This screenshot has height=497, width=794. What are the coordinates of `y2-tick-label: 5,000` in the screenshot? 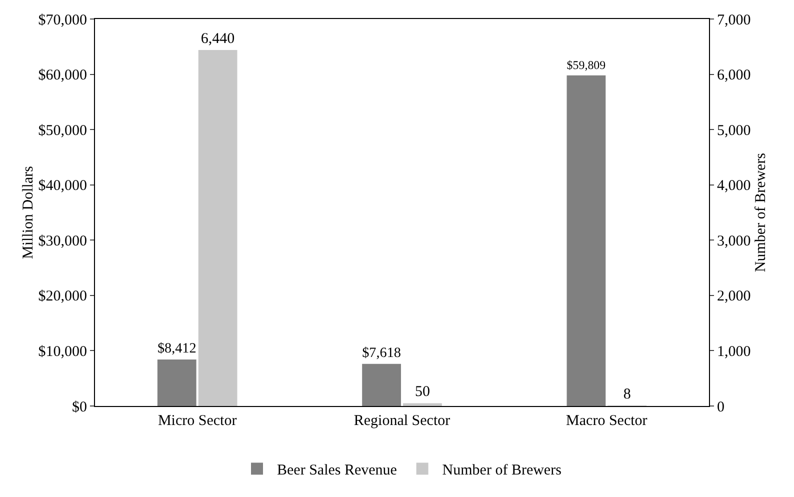 It's located at (734, 130).